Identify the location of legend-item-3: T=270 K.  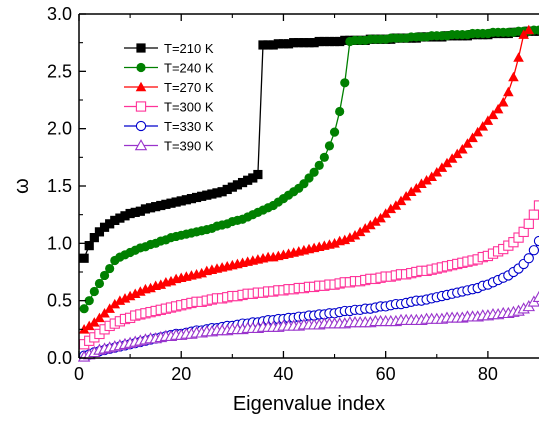
(169, 87).